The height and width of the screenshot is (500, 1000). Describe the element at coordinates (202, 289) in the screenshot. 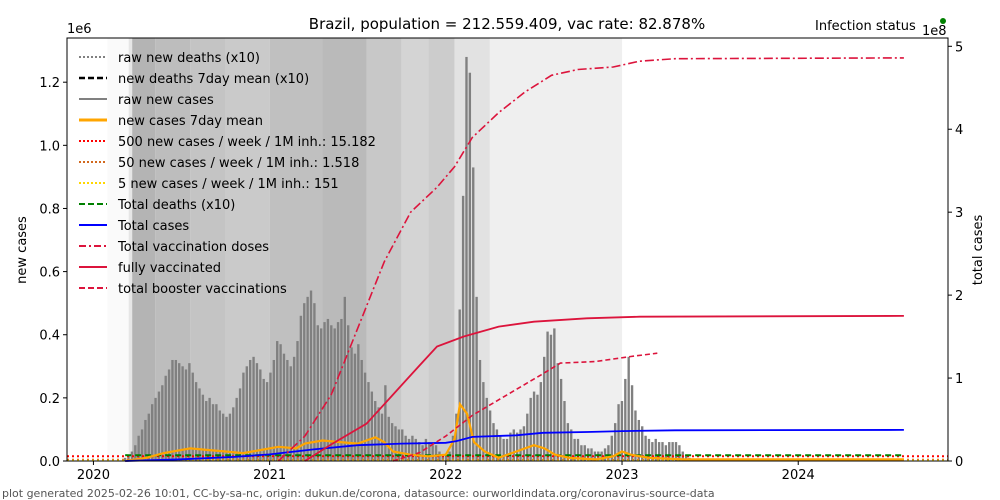

I see `legend-label: total booster vaccinations` at that location.